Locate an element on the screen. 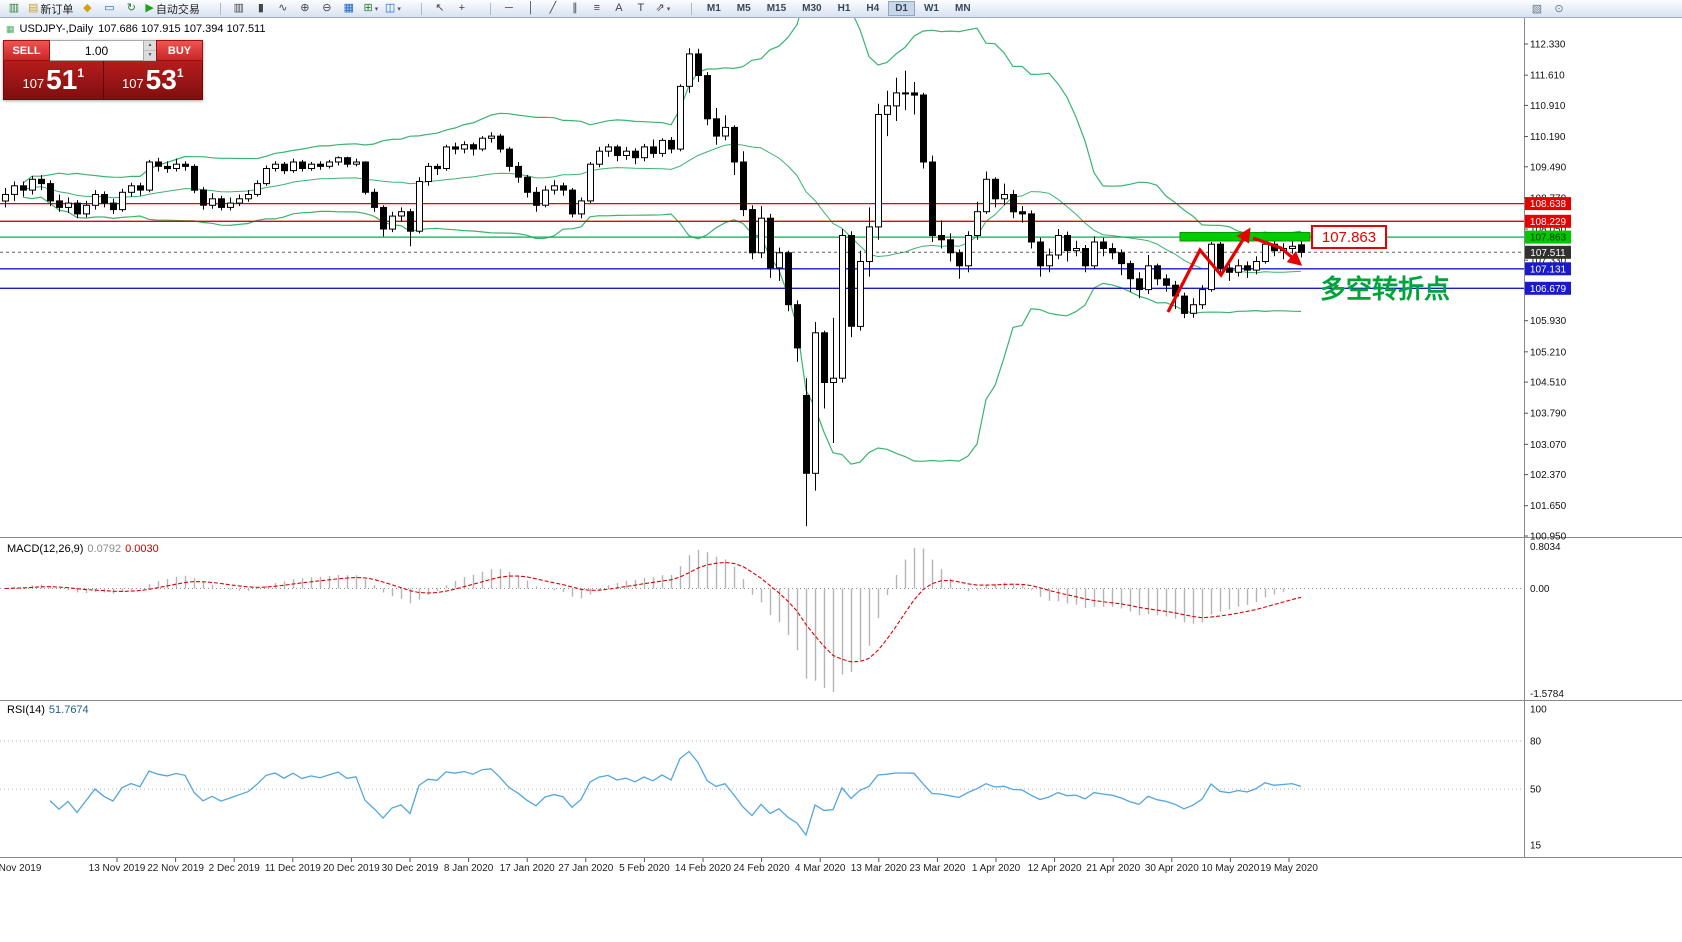 This screenshot has width=1682, height=942. line-chart-type-icon: ∿ is located at coordinates (283, 9).